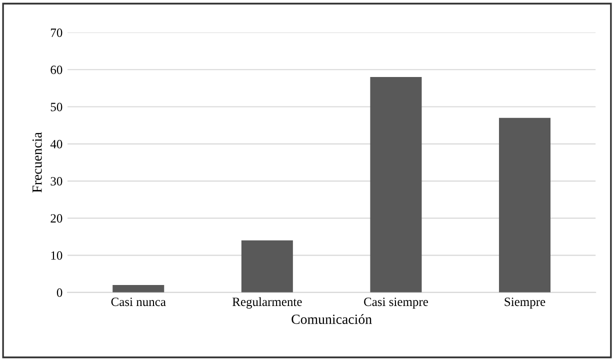 This screenshot has height=361, width=614. What do you see at coordinates (37, 162) in the screenshot?
I see `y-axis-title: Frecuencia` at bounding box center [37, 162].